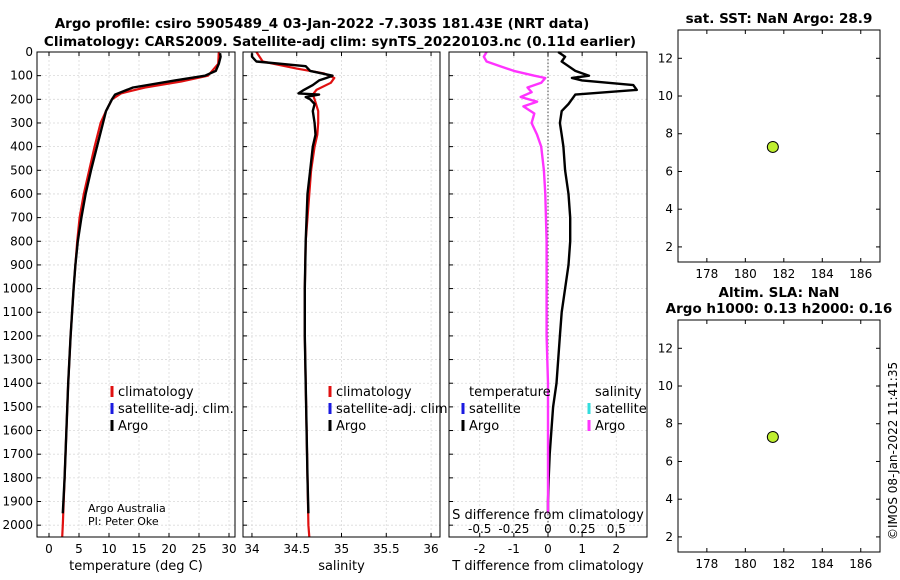 The image size is (900, 580). I want to click on temperature-xtick-label: 0, so click(49, 549).